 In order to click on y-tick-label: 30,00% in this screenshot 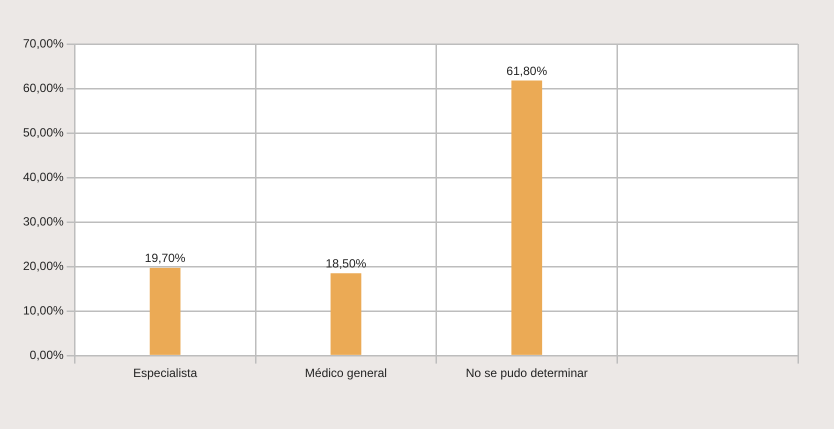, I will do `click(43, 221)`.